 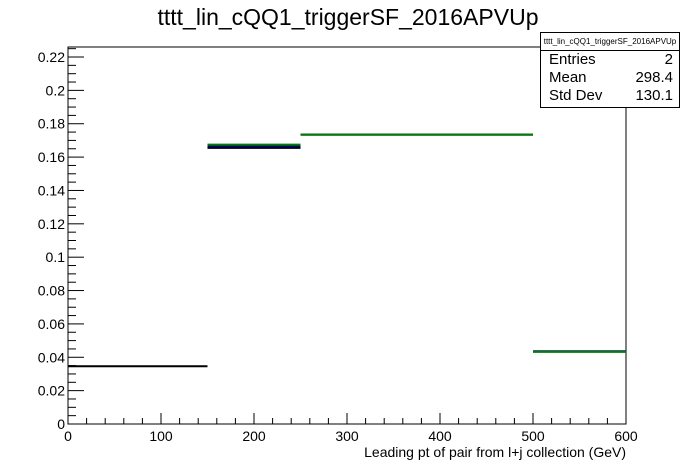 I want to click on stats-row-mean: Mean 298.4, so click(x=610, y=78).